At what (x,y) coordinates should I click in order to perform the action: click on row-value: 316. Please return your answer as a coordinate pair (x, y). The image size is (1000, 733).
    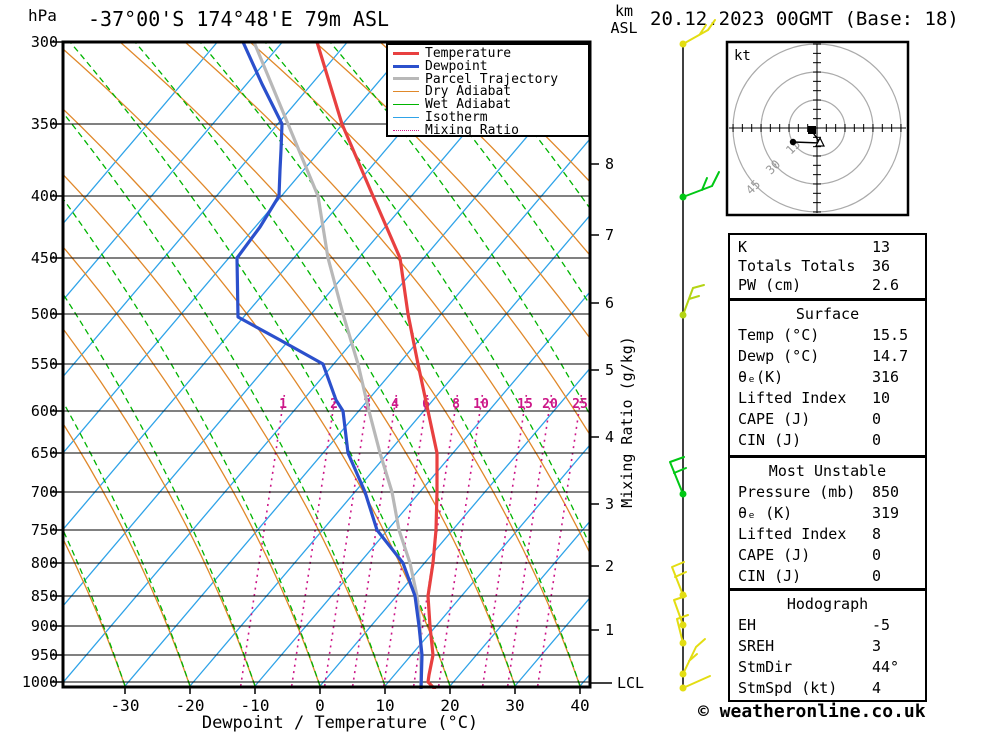
    Looking at the image, I should click on (886, 377).